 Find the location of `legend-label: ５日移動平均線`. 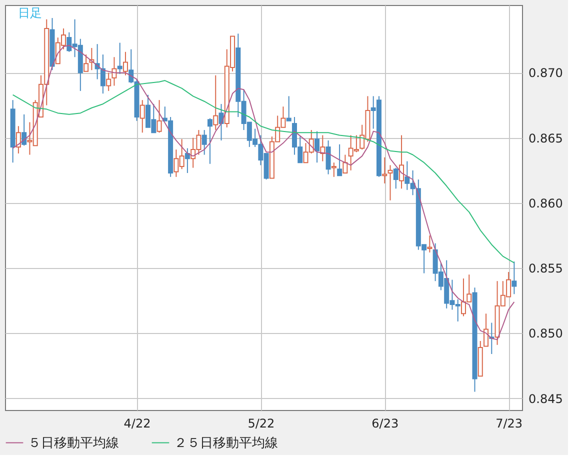

legend-label: ５日移動平均線 is located at coordinates (73, 443).